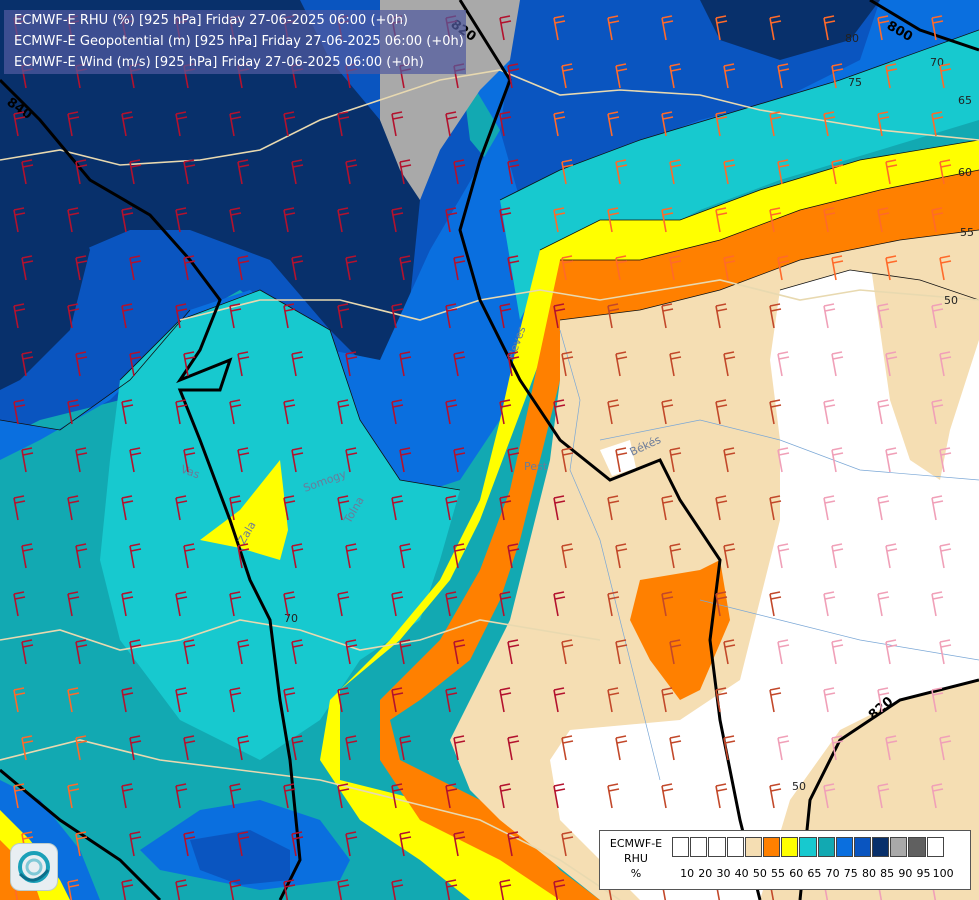 The height and width of the screenshot is (900, 979). I want to click on rhu-label: 75, so click(855, 82).